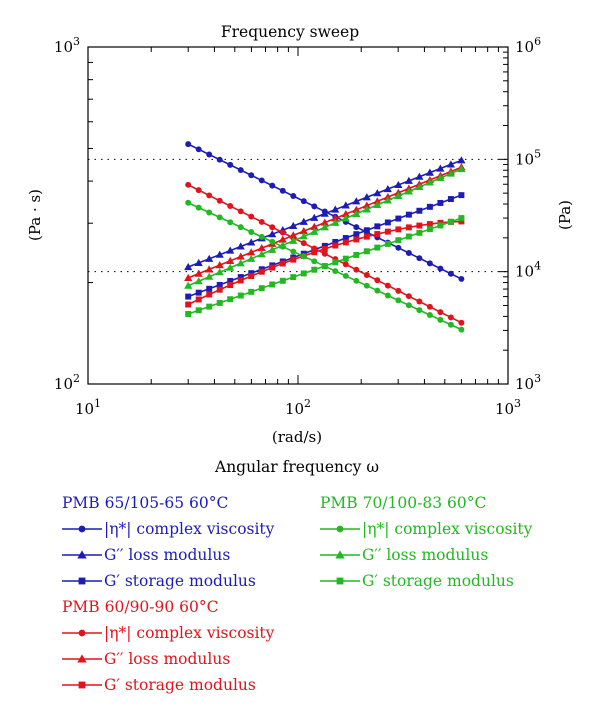  I want to click on series-layer, so click(325, 237).